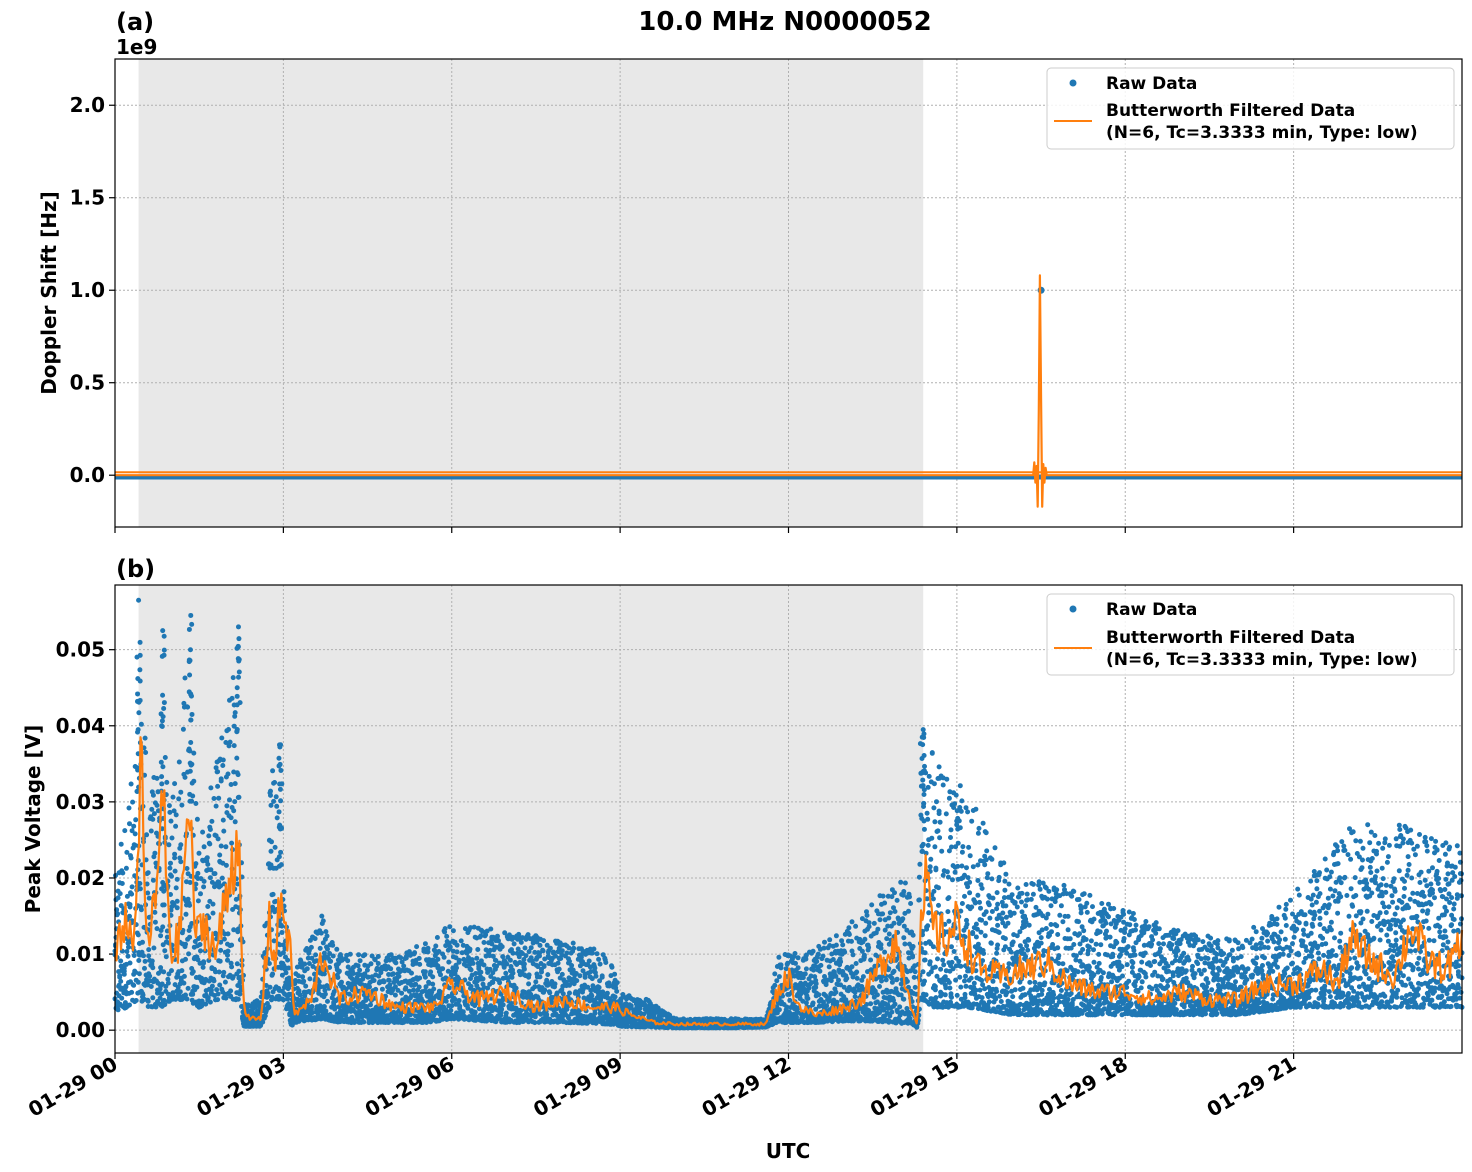  I want to click on panel-a-legend-box, so click(1250, 108).